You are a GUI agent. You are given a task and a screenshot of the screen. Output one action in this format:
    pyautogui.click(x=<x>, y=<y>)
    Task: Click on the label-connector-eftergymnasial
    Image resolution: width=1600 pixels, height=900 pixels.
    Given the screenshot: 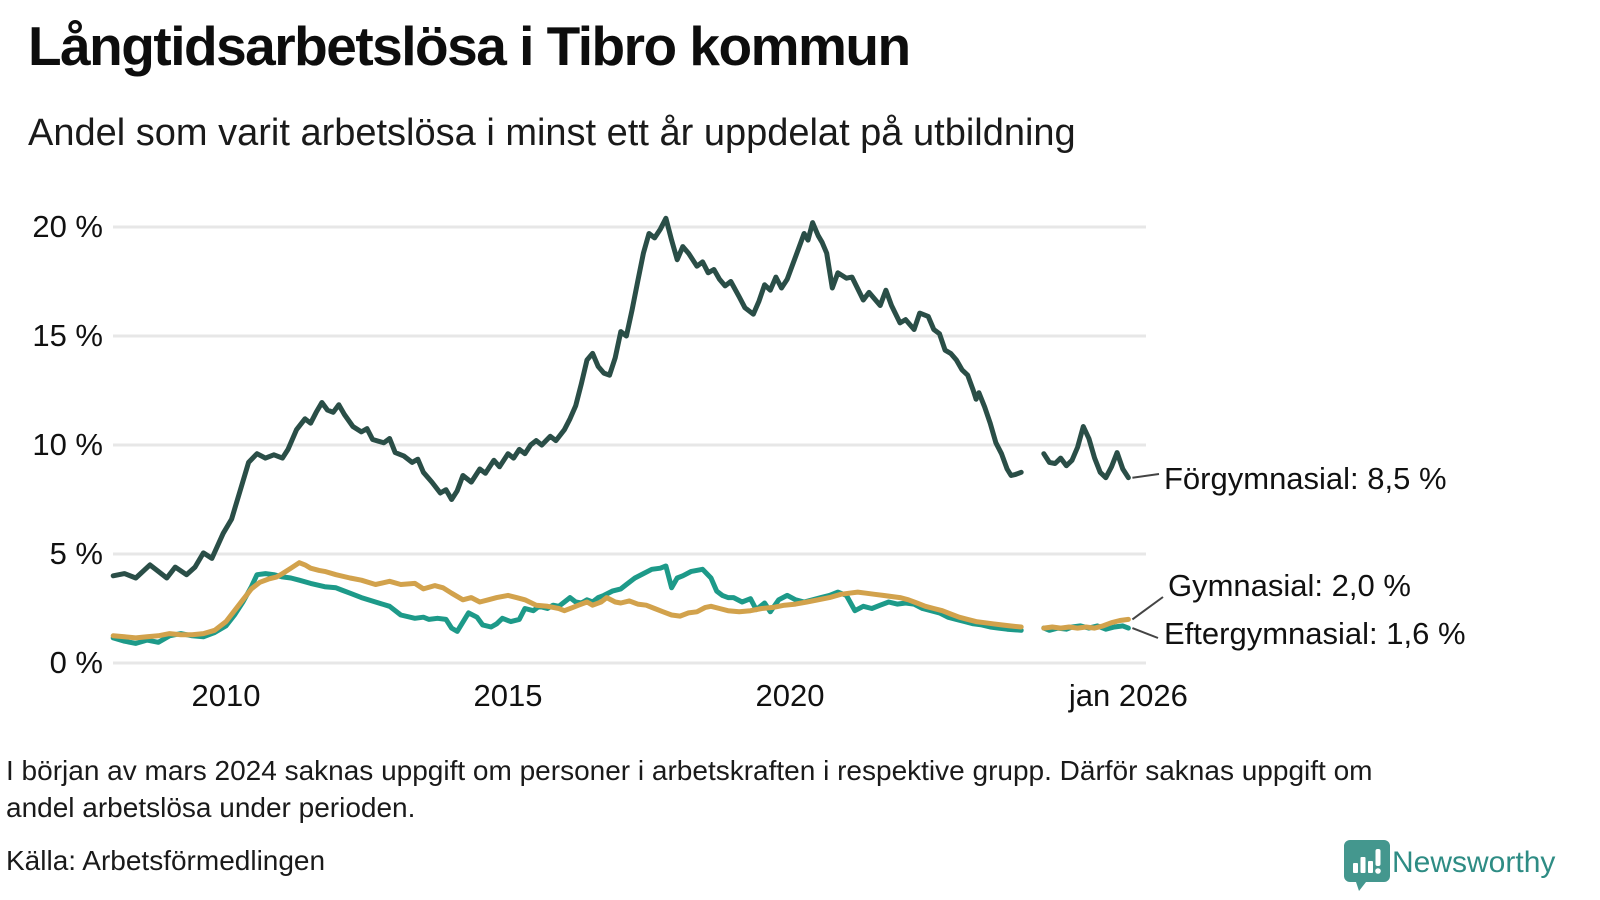 What is the action you would take?
    pyautogui.click(x=1145, y=633)
    